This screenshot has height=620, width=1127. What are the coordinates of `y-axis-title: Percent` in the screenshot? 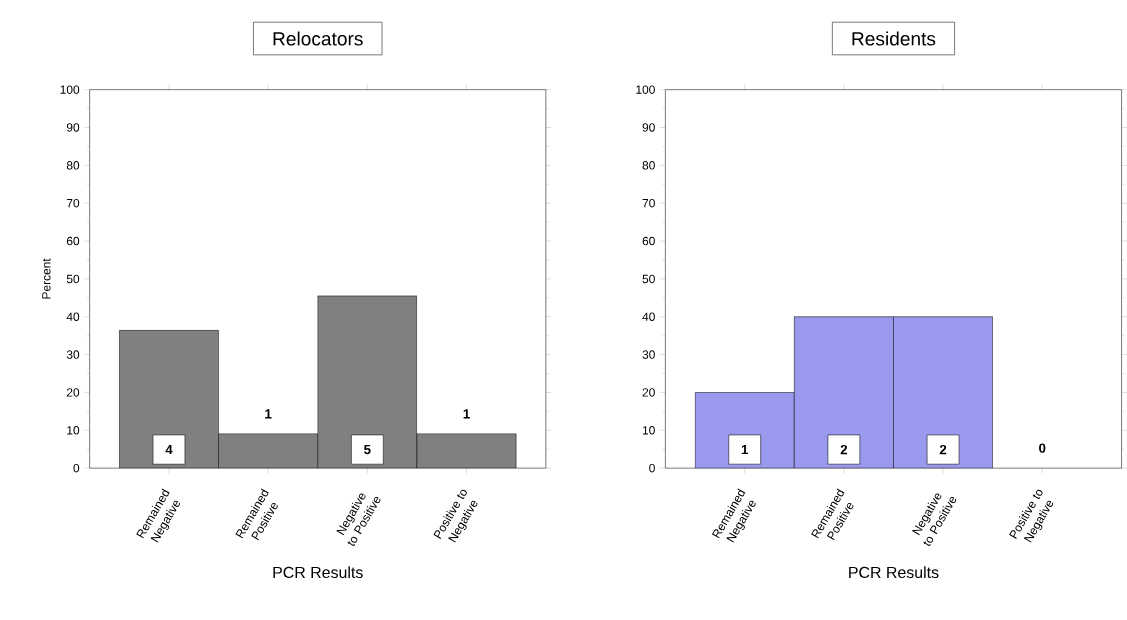 It's located at (46, 278).